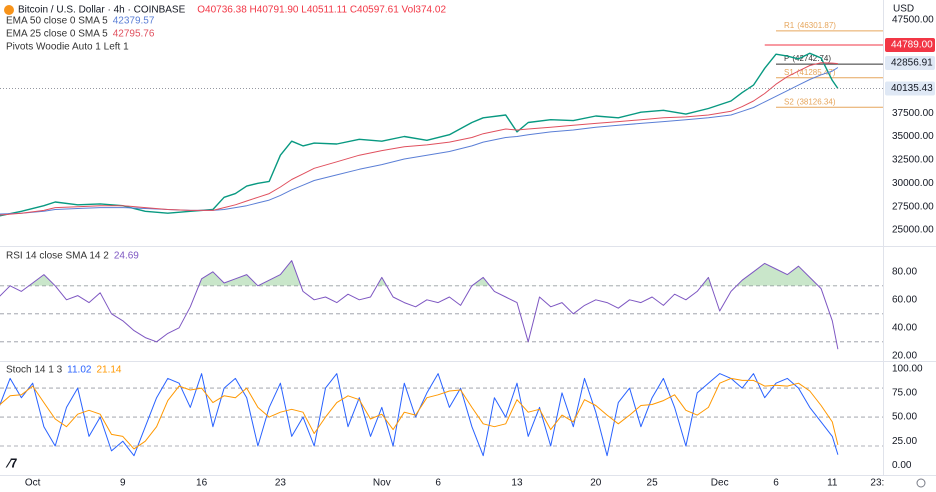 The height and width of the screenshot is (492, 936). I want to click on y-tick-label: 47500.00, so click(913, 19).